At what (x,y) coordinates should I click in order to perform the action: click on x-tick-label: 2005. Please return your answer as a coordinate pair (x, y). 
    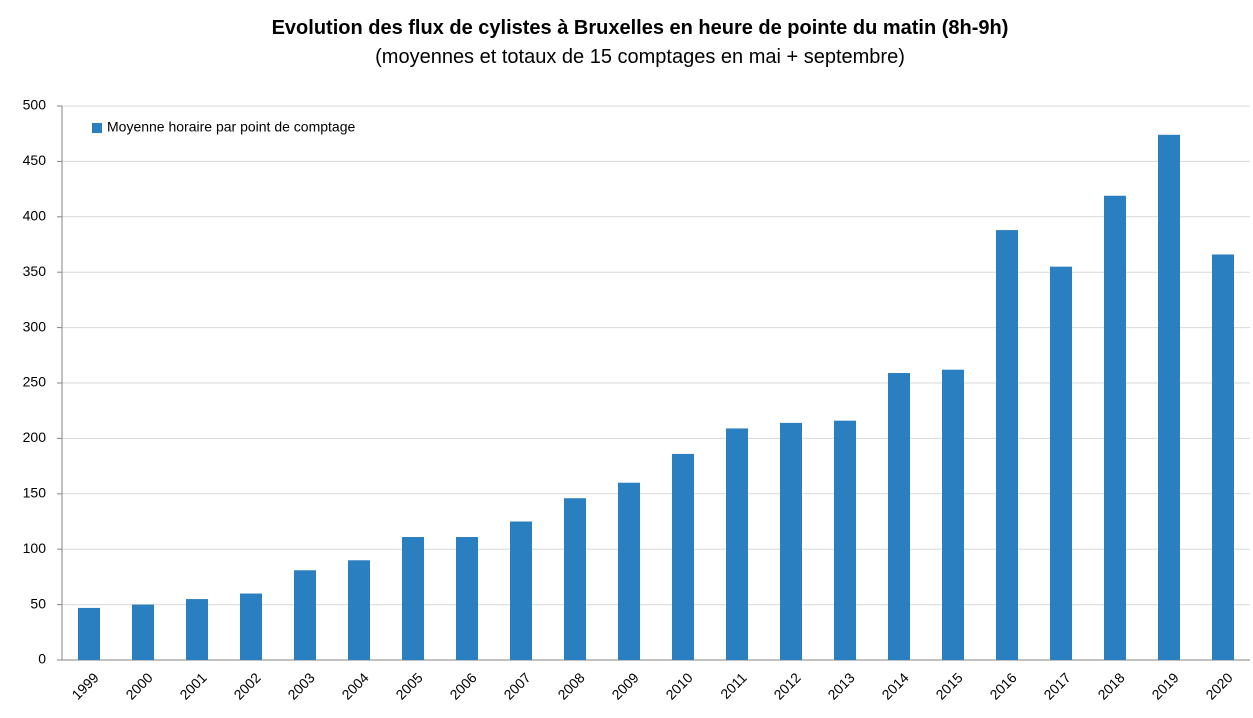
    Looking at the image, I should click on (408, 685).